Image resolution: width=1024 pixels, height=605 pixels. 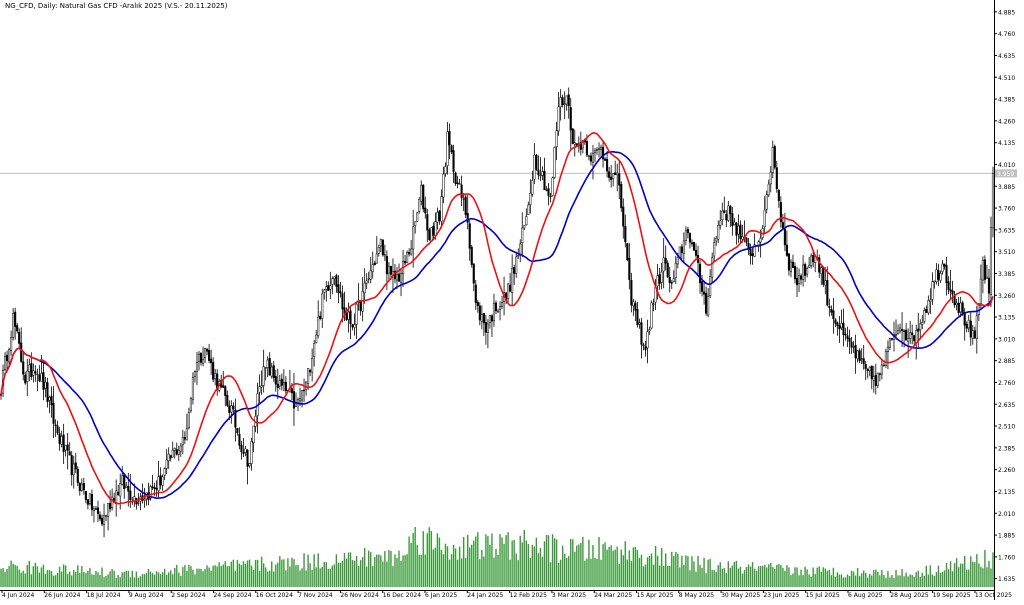 What do you see at coordinates (865, 595) in the screenshot?
I see `time-tick-label: 6 Aug 2025` at bounding box center [865, 595].